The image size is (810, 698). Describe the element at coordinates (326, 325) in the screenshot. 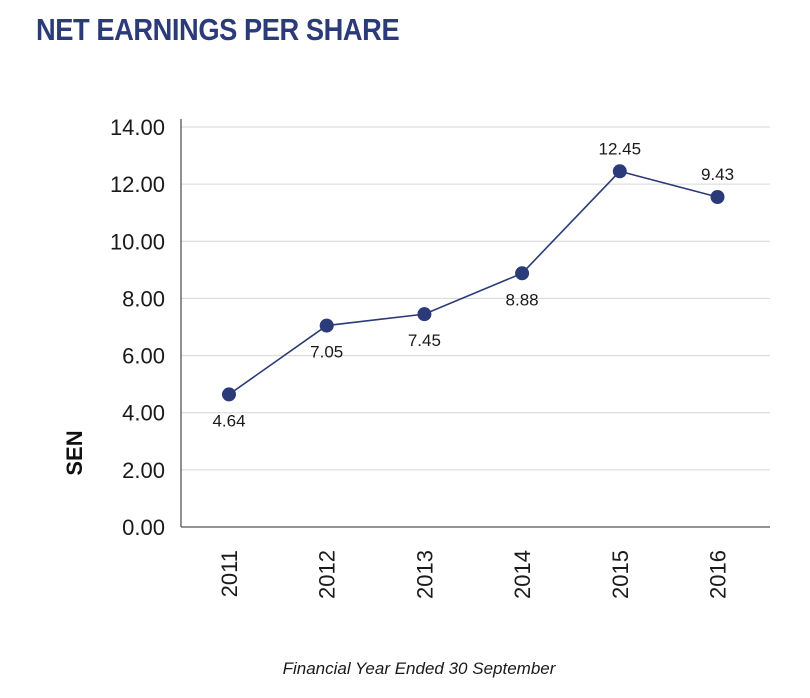

I see `data-point-2012` at that location.